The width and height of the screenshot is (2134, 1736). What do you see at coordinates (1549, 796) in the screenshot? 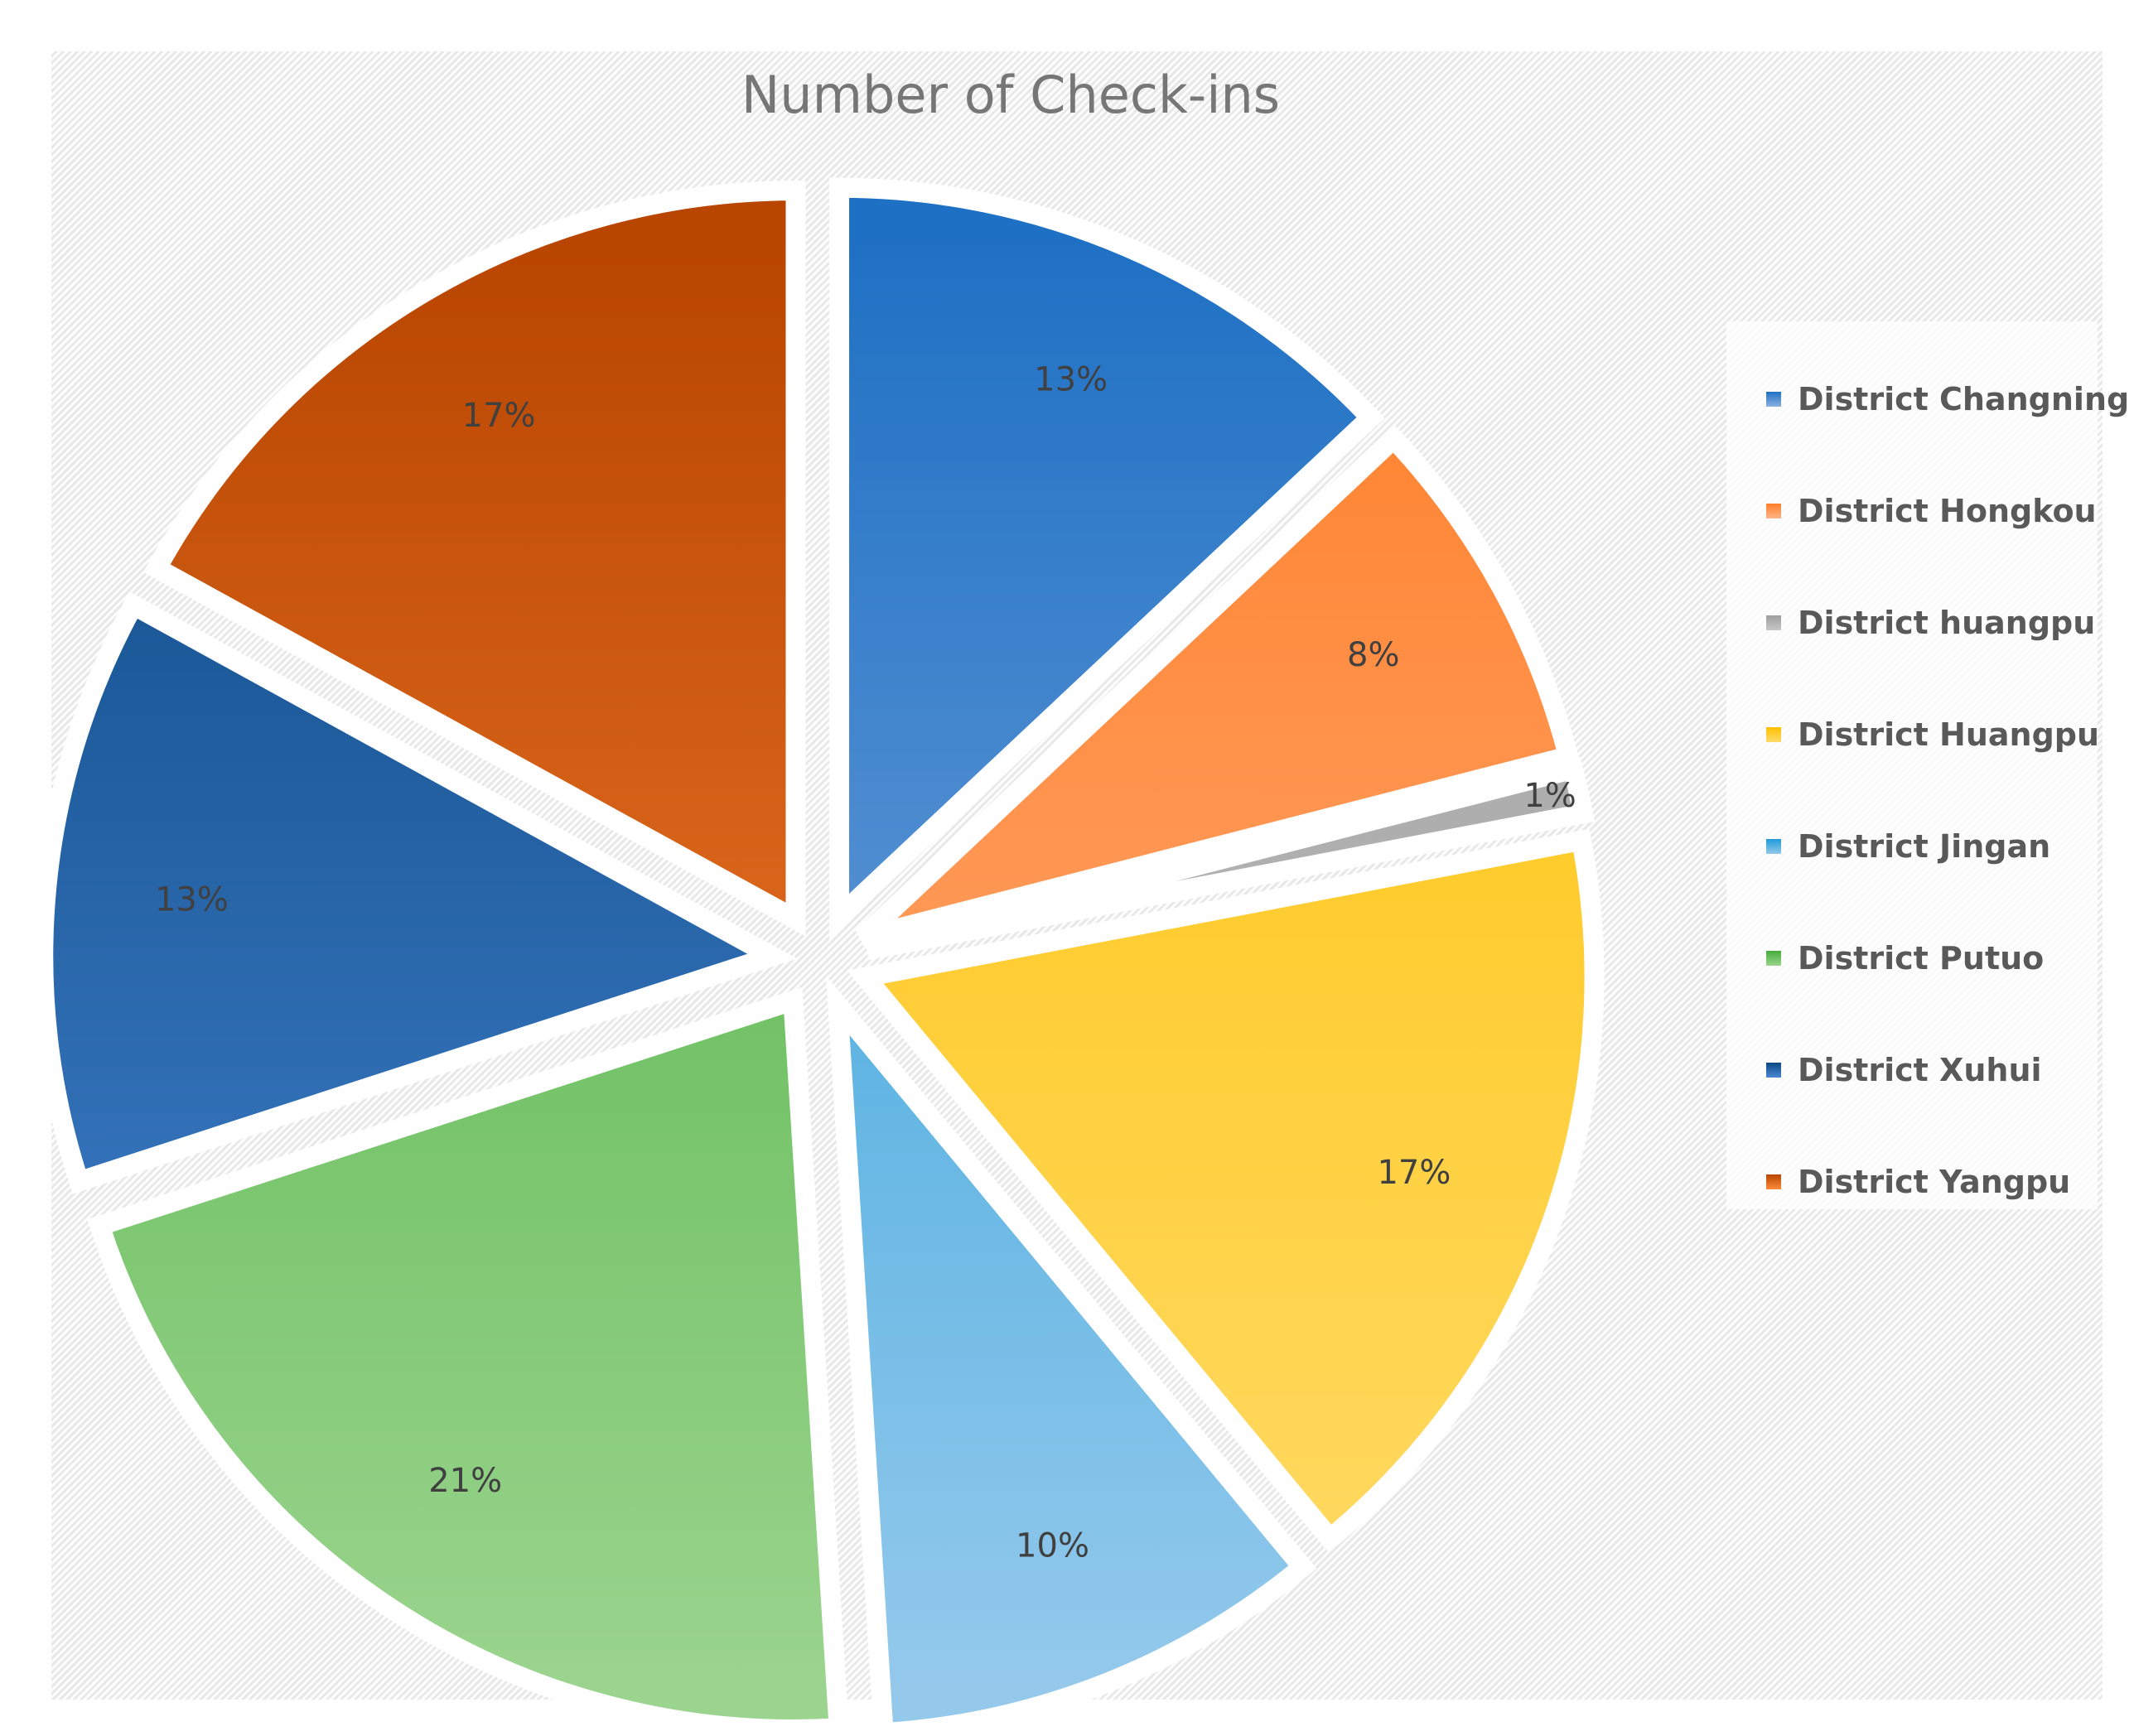
I see `data-label-2: 1%` at bounding box center [1549, 796].